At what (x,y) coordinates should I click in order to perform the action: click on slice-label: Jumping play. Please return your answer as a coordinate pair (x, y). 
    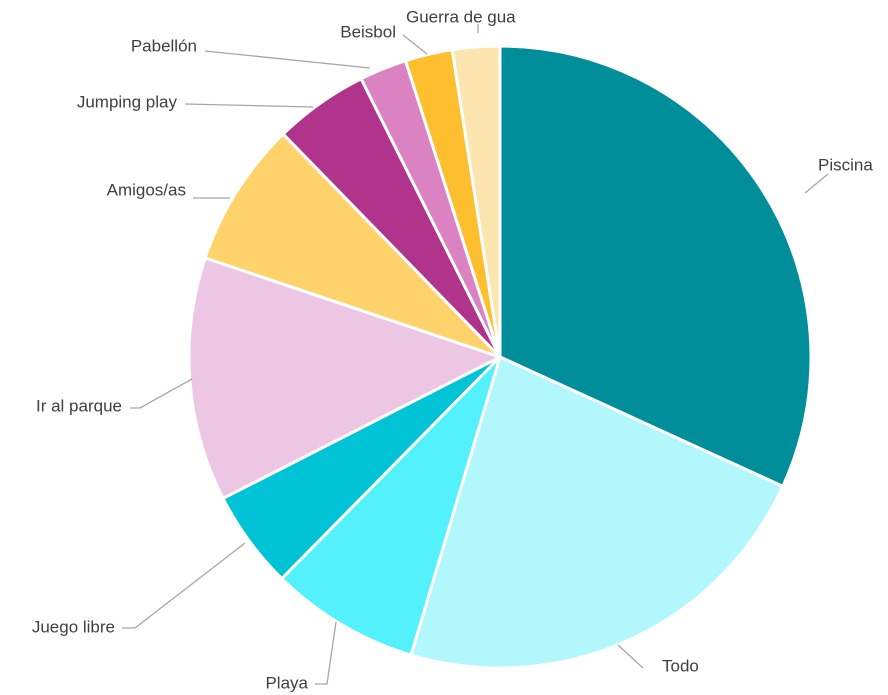
    Looking at the image, I should click on (127, 101).